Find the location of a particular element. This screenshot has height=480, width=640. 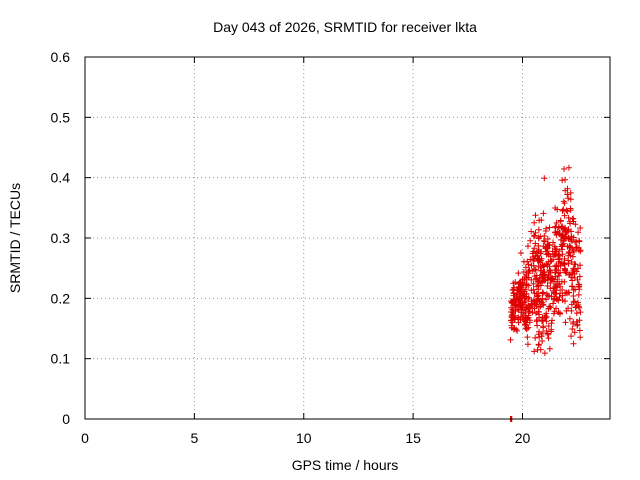

x-tick-label: 10 is located at coordinates (304, 438).